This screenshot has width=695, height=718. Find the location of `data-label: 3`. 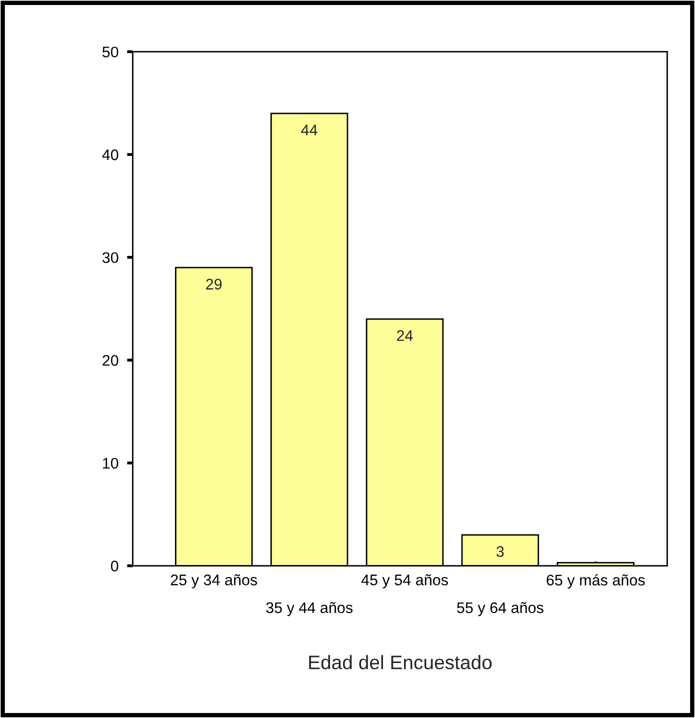

data-label: 3 is located at coordinates (500, 551).